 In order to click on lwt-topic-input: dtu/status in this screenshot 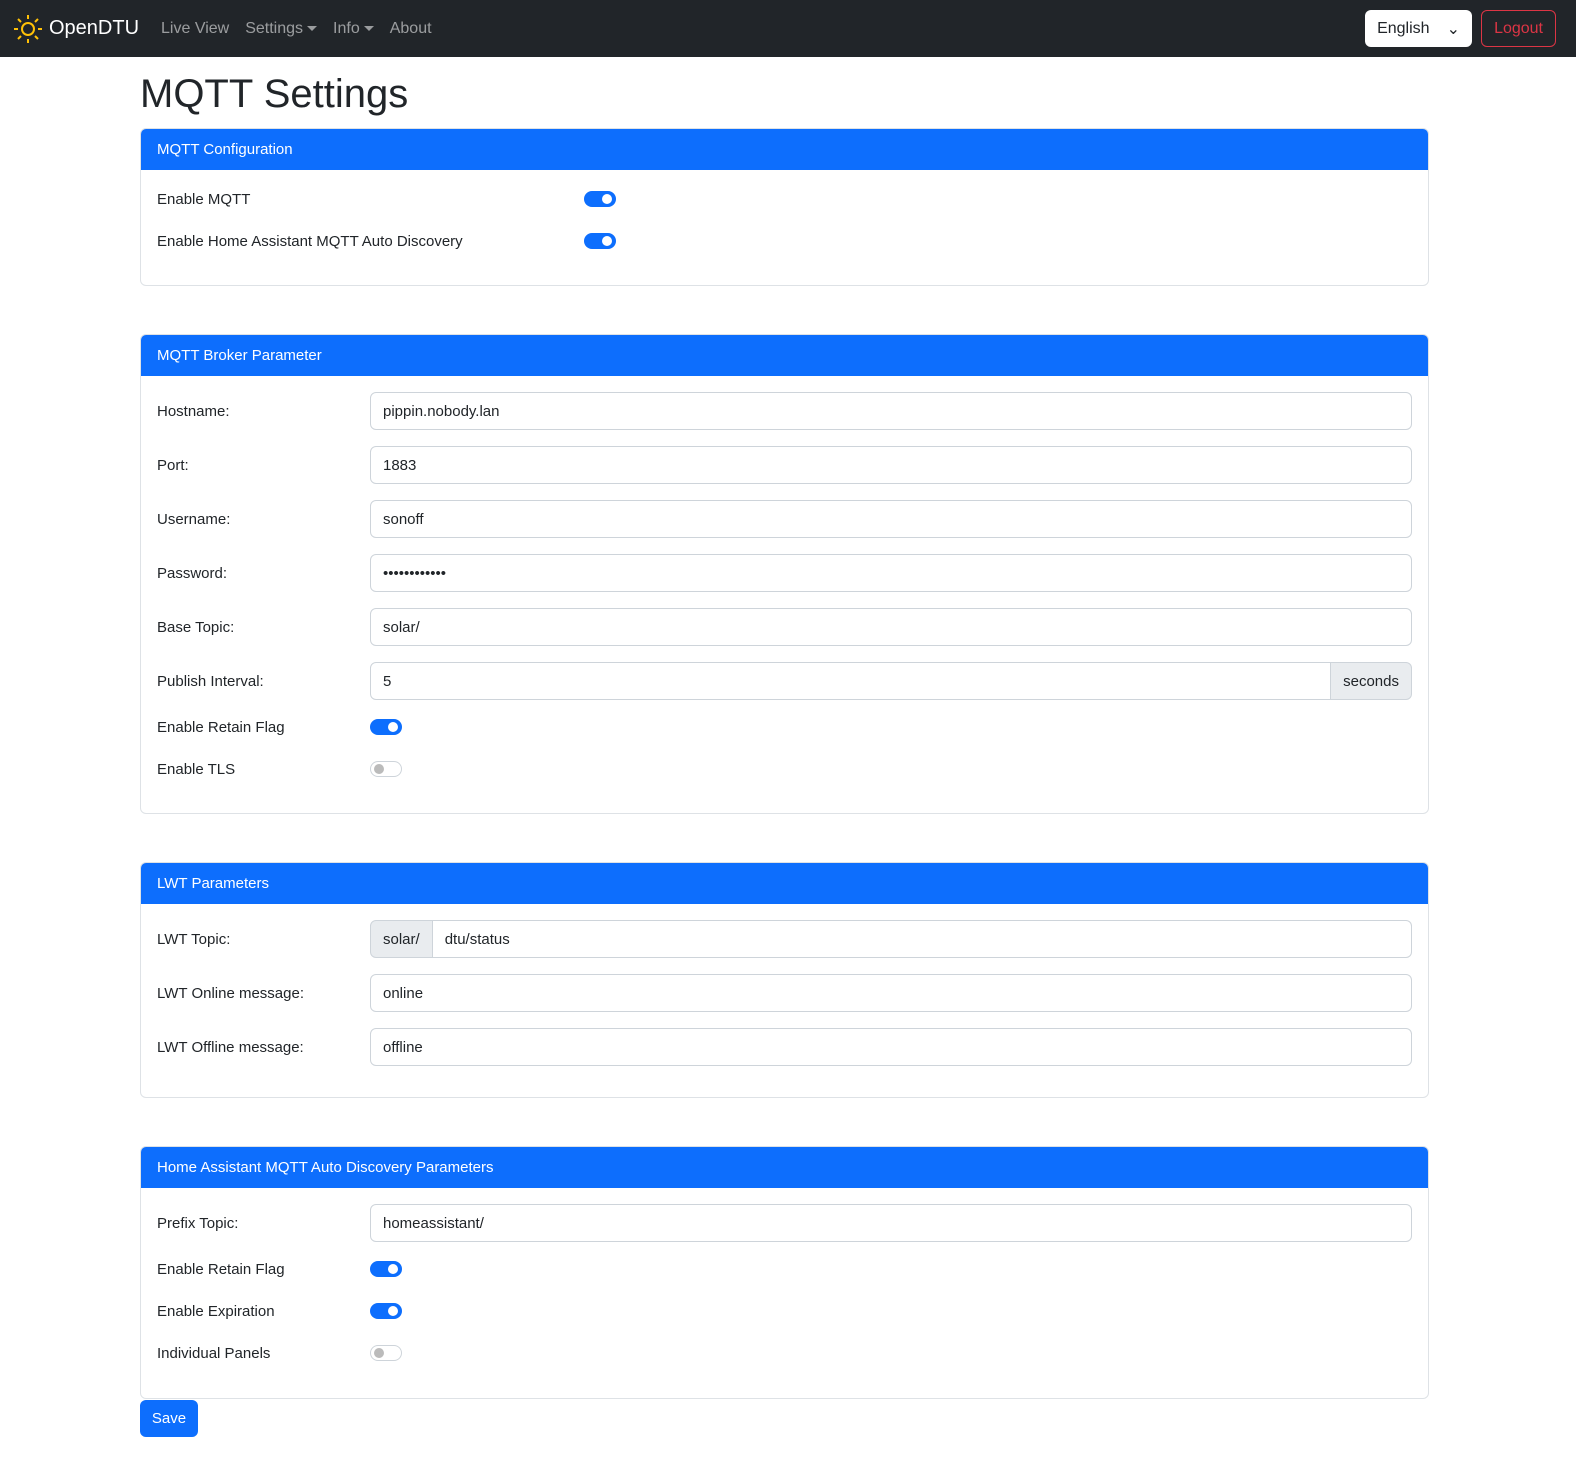, I will do `click(922, 939)`.